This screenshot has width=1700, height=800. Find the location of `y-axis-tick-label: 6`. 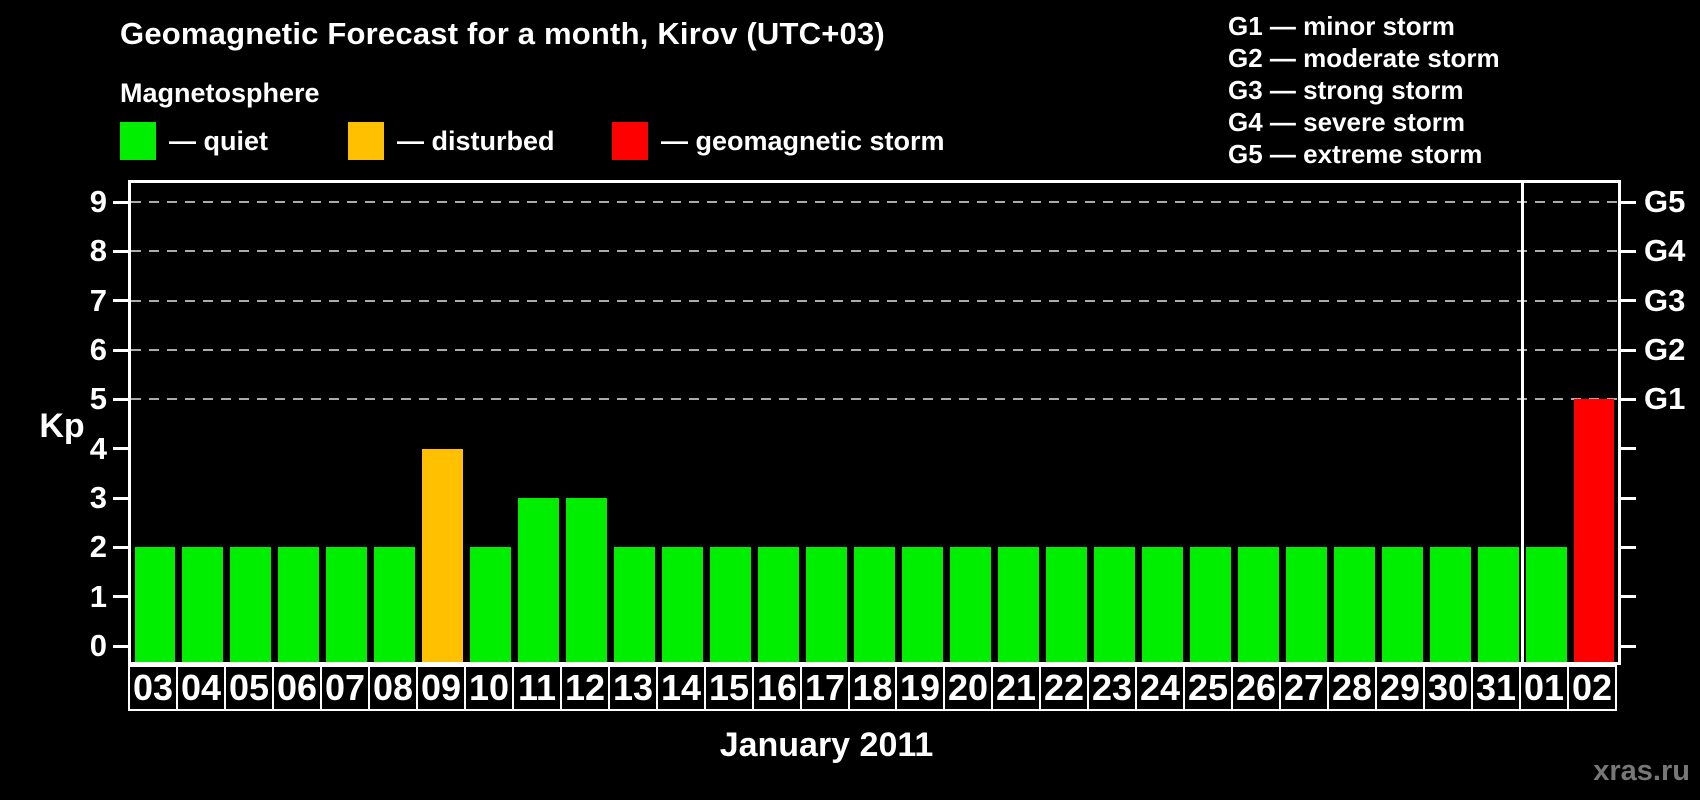

y-axis-tick-label: 6 is located at coordinates (98, 349).